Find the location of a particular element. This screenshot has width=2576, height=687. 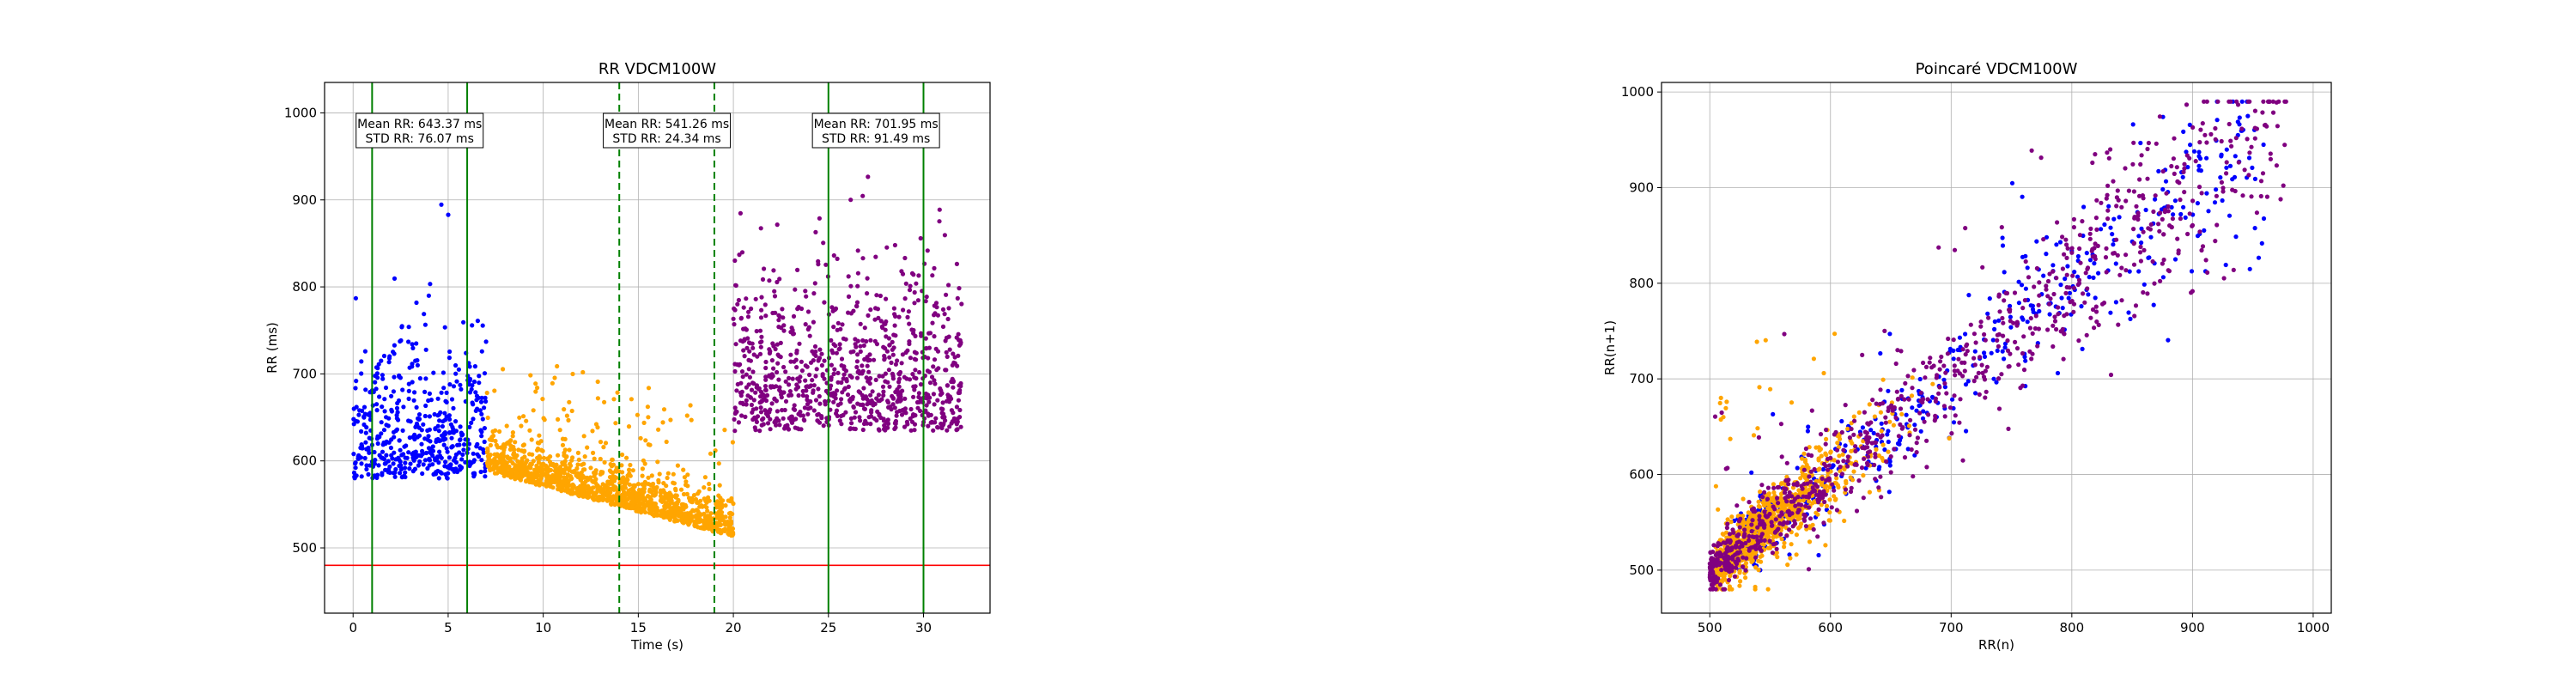

chart-title: RR VDCM100W is located at coordinates (657, 69).